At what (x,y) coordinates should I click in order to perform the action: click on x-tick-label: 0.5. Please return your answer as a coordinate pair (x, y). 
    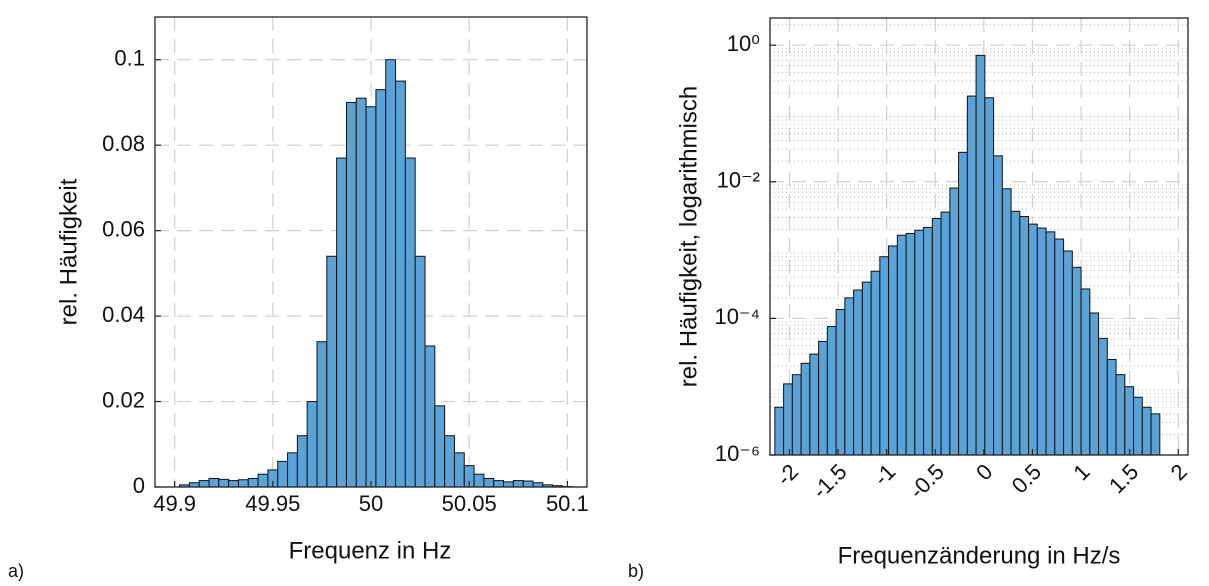
    Looking at the image, I should click on (1026, 478).